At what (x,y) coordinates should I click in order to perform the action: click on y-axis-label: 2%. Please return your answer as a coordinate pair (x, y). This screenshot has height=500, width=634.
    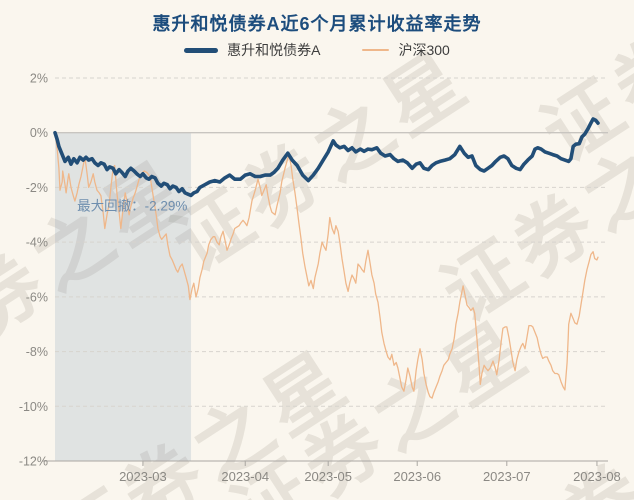
    Looking at the image, I should click on (39, 79).